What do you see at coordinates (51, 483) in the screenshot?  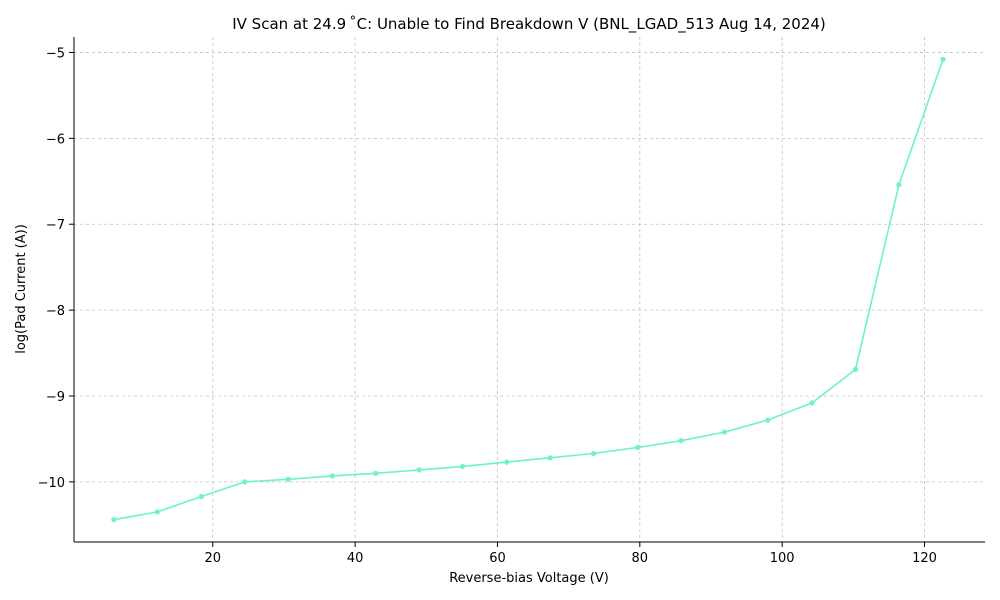 I see `y-tick-label: −10` at bounding box center [51, 483].